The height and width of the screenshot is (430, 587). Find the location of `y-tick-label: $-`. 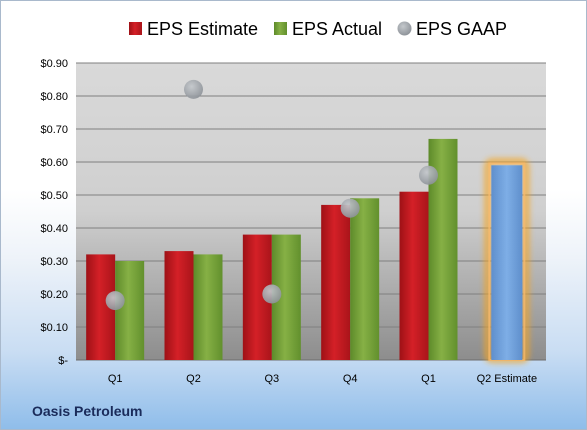

y-tick-label: $- is located at coordinates (63, 361).